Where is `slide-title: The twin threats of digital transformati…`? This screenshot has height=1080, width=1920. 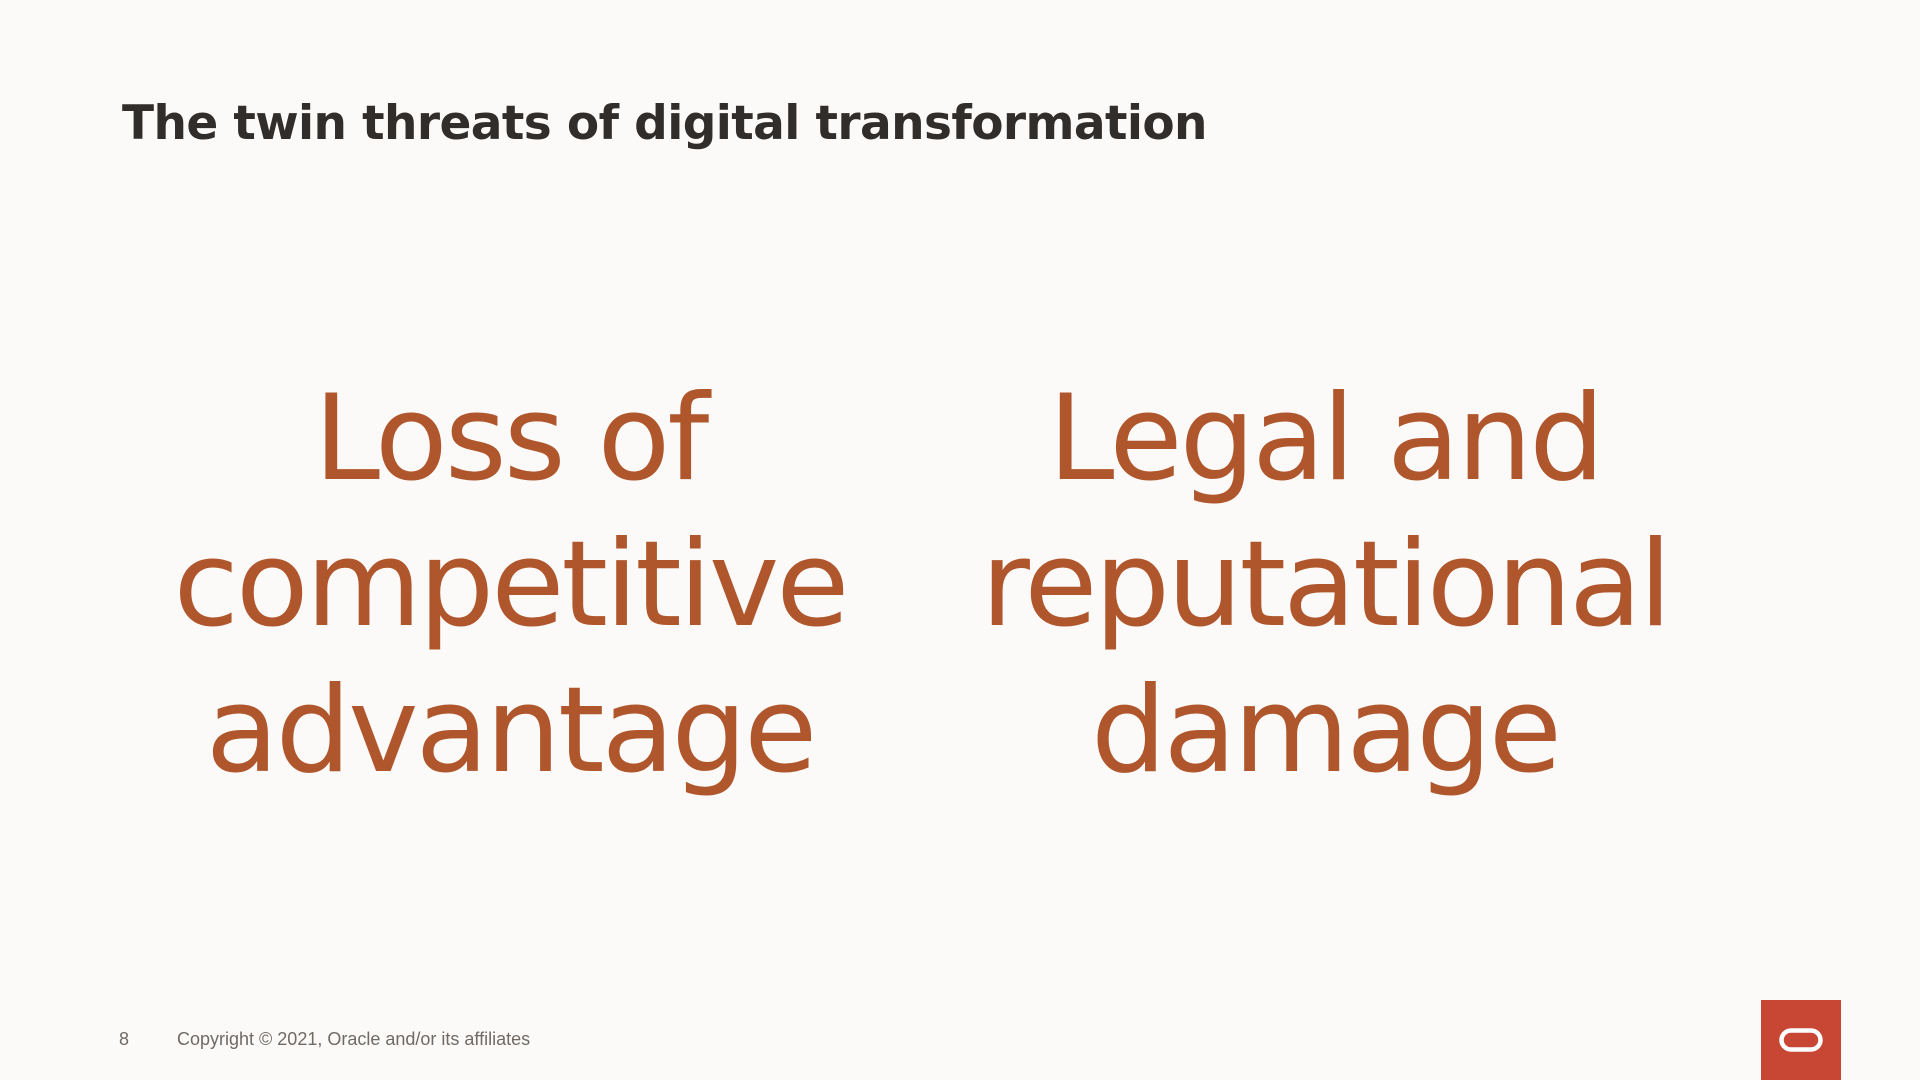
slide-title: The twin threats of digital transformati… is located at coordinates (664, 123).